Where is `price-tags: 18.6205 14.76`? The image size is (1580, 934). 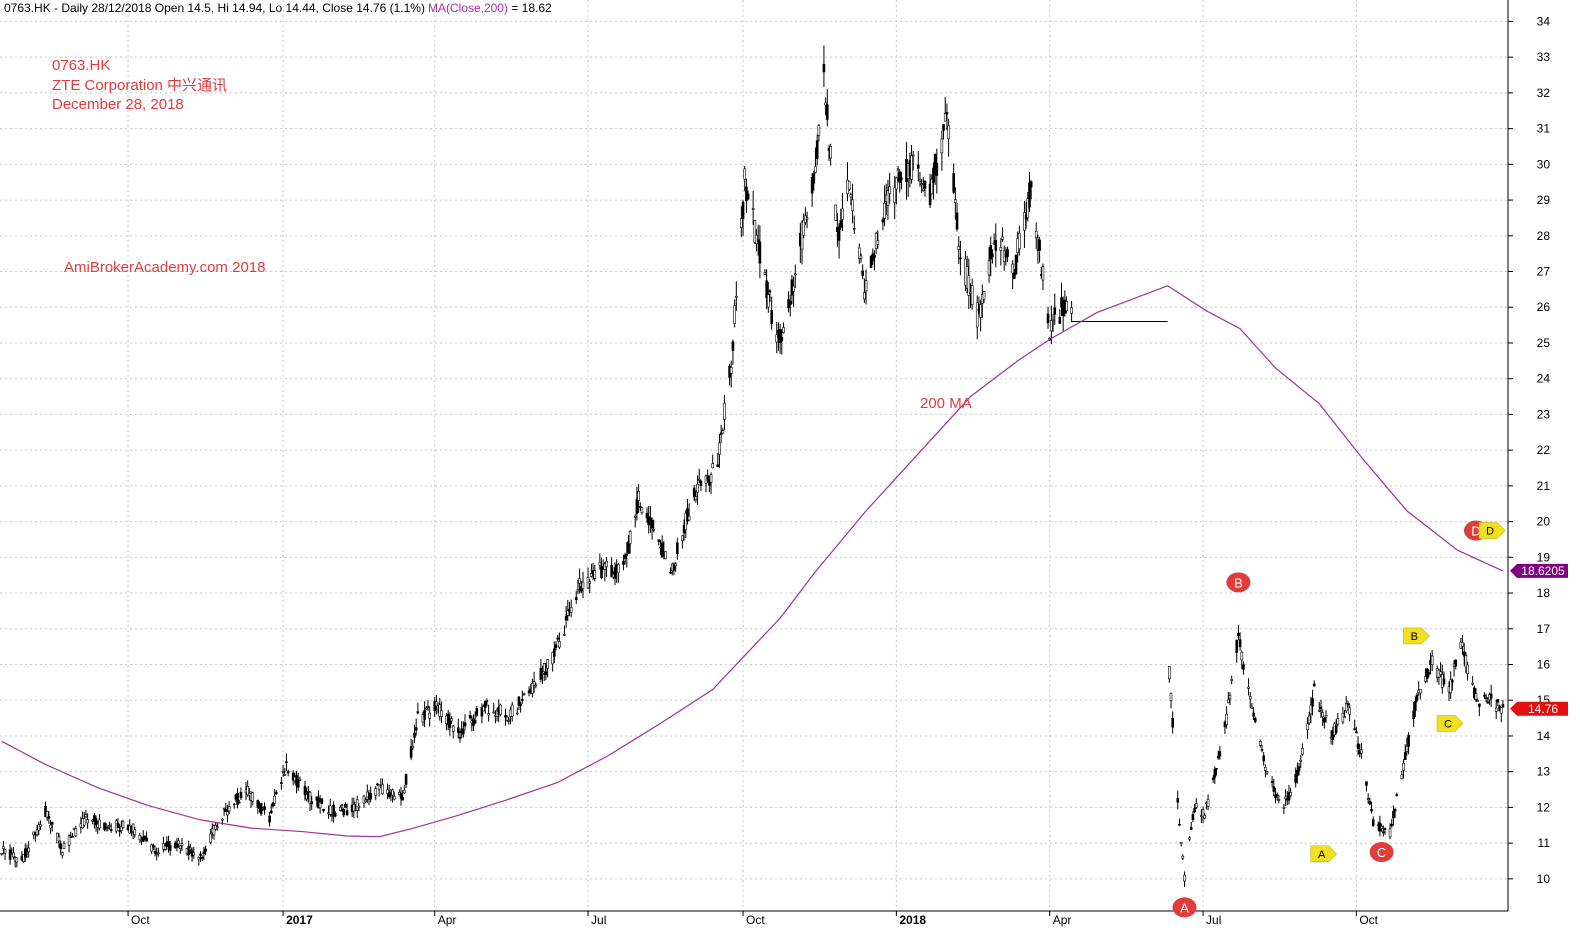
price-tags: 18.6205 14.76 is located at coordinates (1539, 639).